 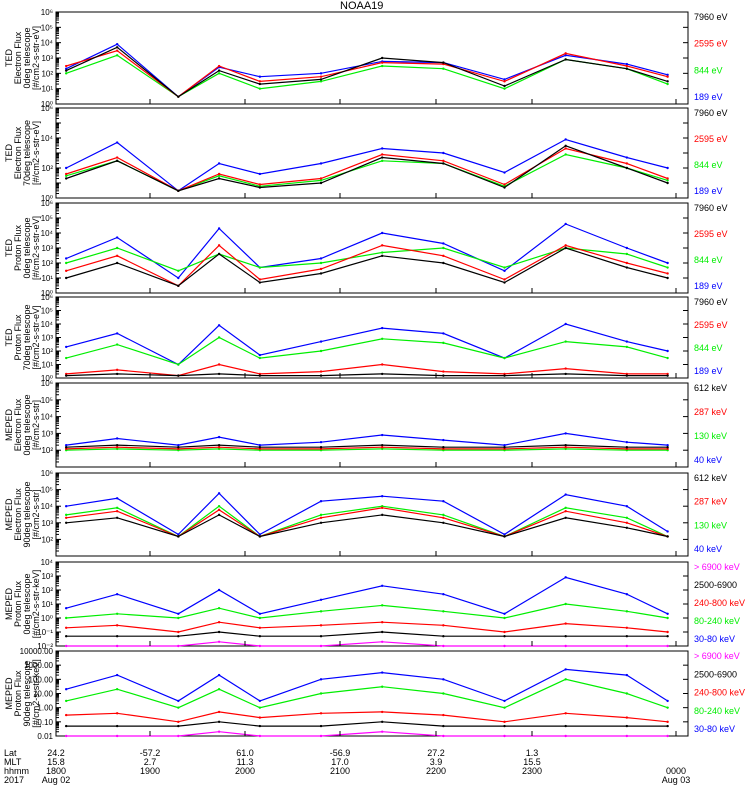 What do you see at coordinates (532, 771) in the screenshot?
I see `x-tick-label: 2300` at bounding box center [532, 771].